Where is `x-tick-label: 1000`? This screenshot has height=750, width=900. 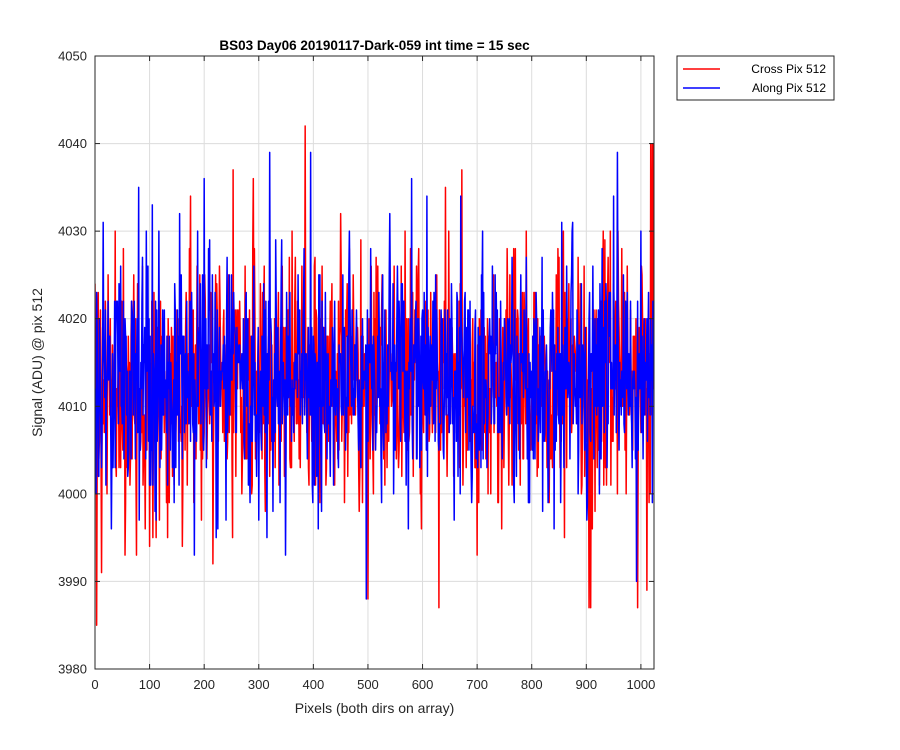 x-tick-label: 1000 is located at coordinates (640, 684).